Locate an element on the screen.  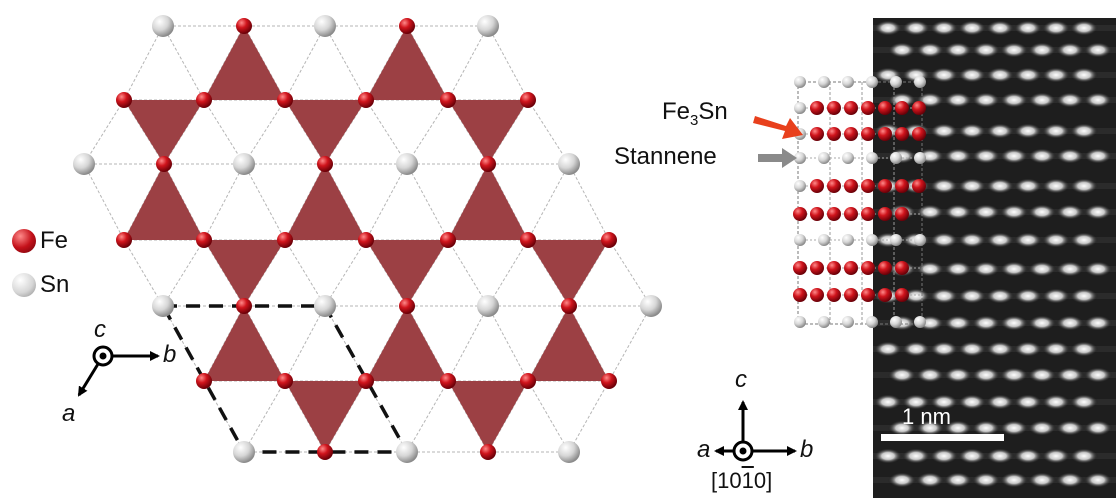
stannene-label: Stannene is located at coordinates (665, 156).